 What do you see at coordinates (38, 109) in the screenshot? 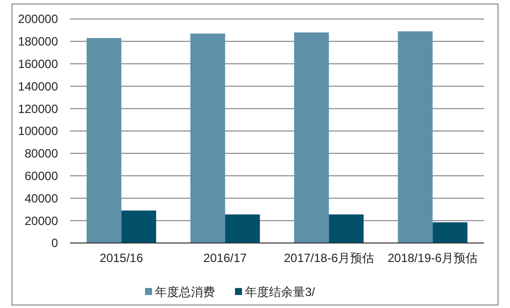
I see `y-tick-label: 120000` at bounding box center [38, 109].